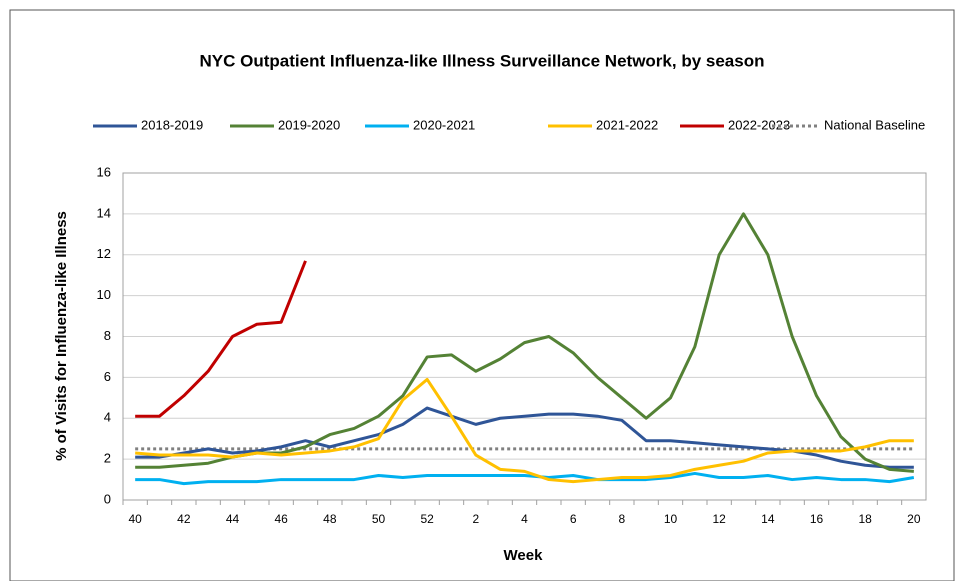 The width and height of the screenshot is (964, 586). Describe the element at coordinates (107, 498) in the screenshot. I see `y-tick-label: 0` at that location.